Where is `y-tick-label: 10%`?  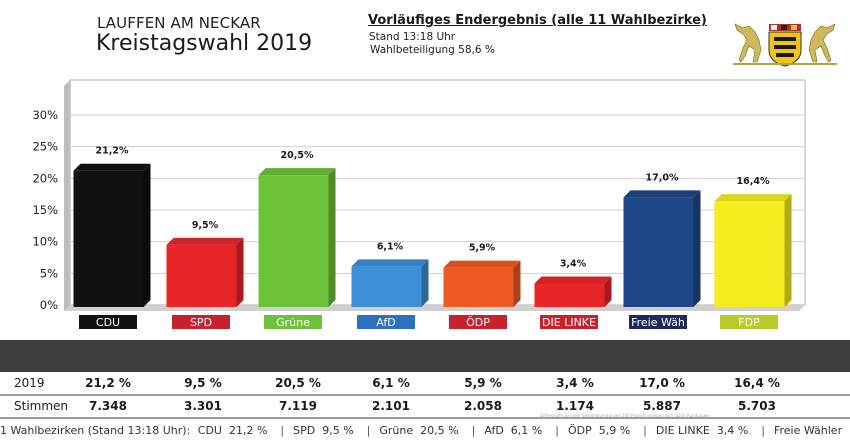
y-tick-label: 10% is located at coordinates (45, 242).